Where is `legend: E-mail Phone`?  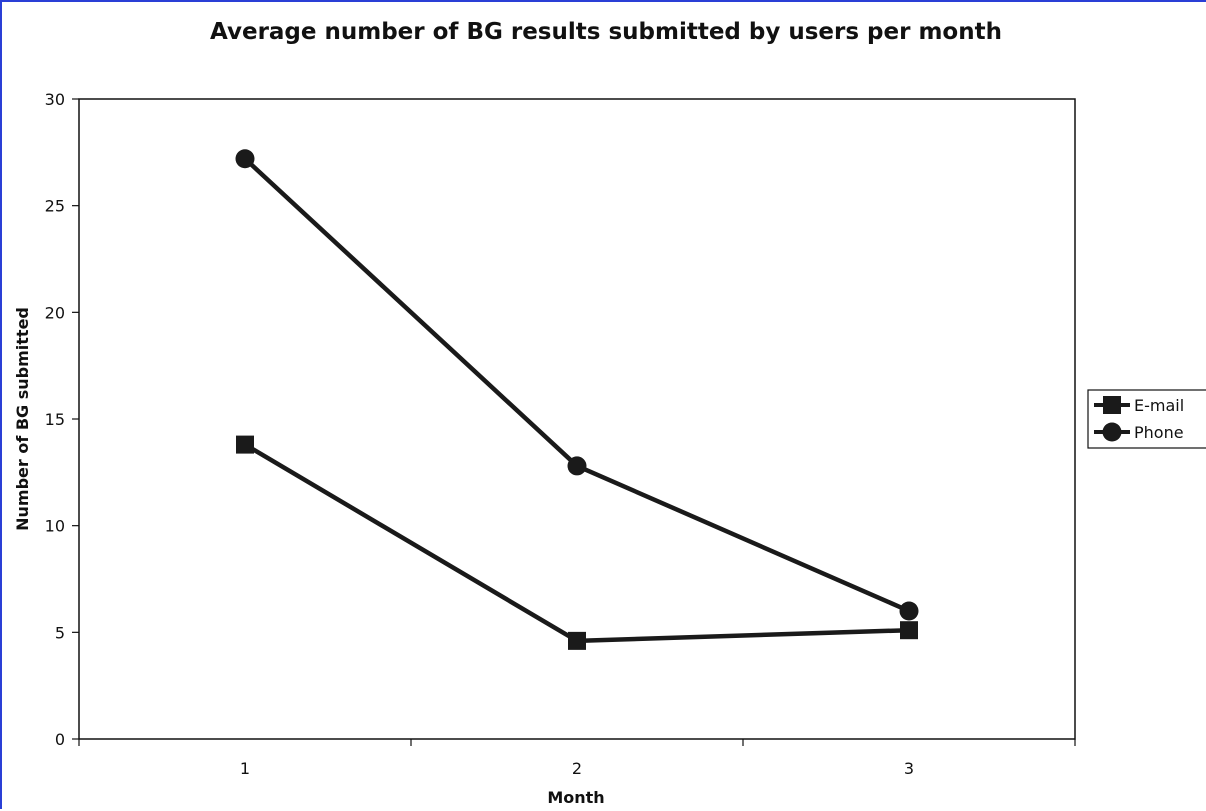
legend: E-mail Phone is located at coordinates (1146, 419).